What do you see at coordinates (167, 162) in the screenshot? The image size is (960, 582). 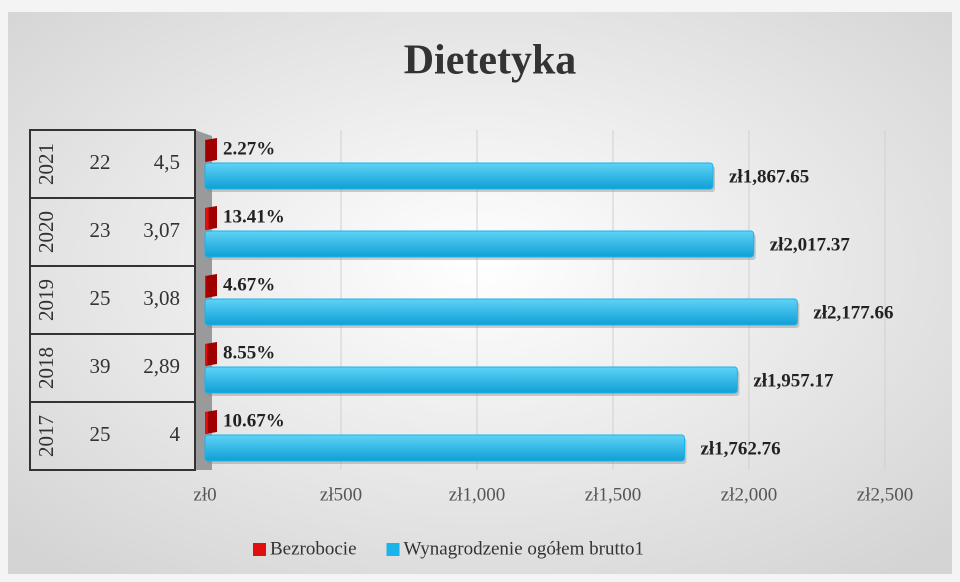 I see `table-cell: 4,5` at bounding box center [167, 162].